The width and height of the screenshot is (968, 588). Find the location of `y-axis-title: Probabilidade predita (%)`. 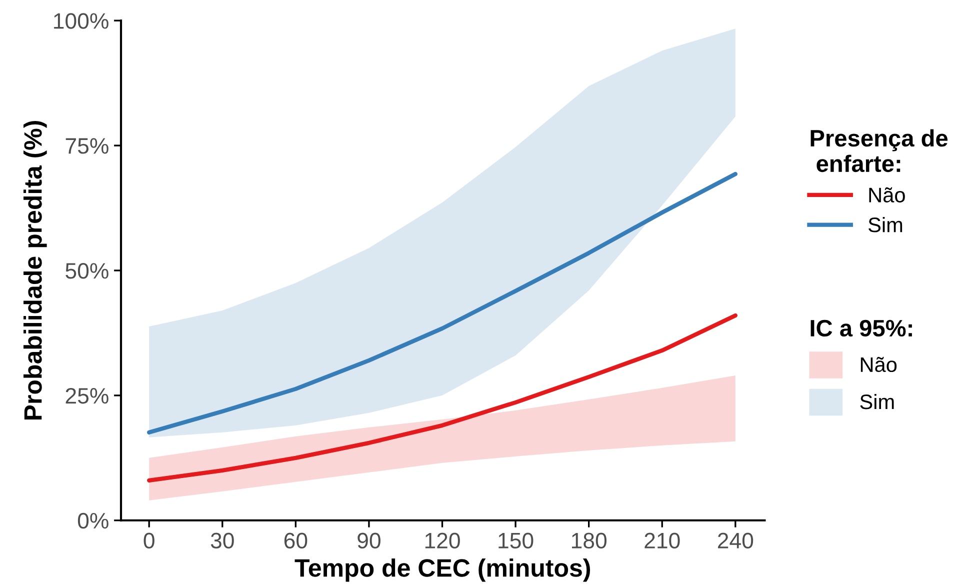

y-axis-title: Probabilidade predita (%) is located at coordinates (35, 270).